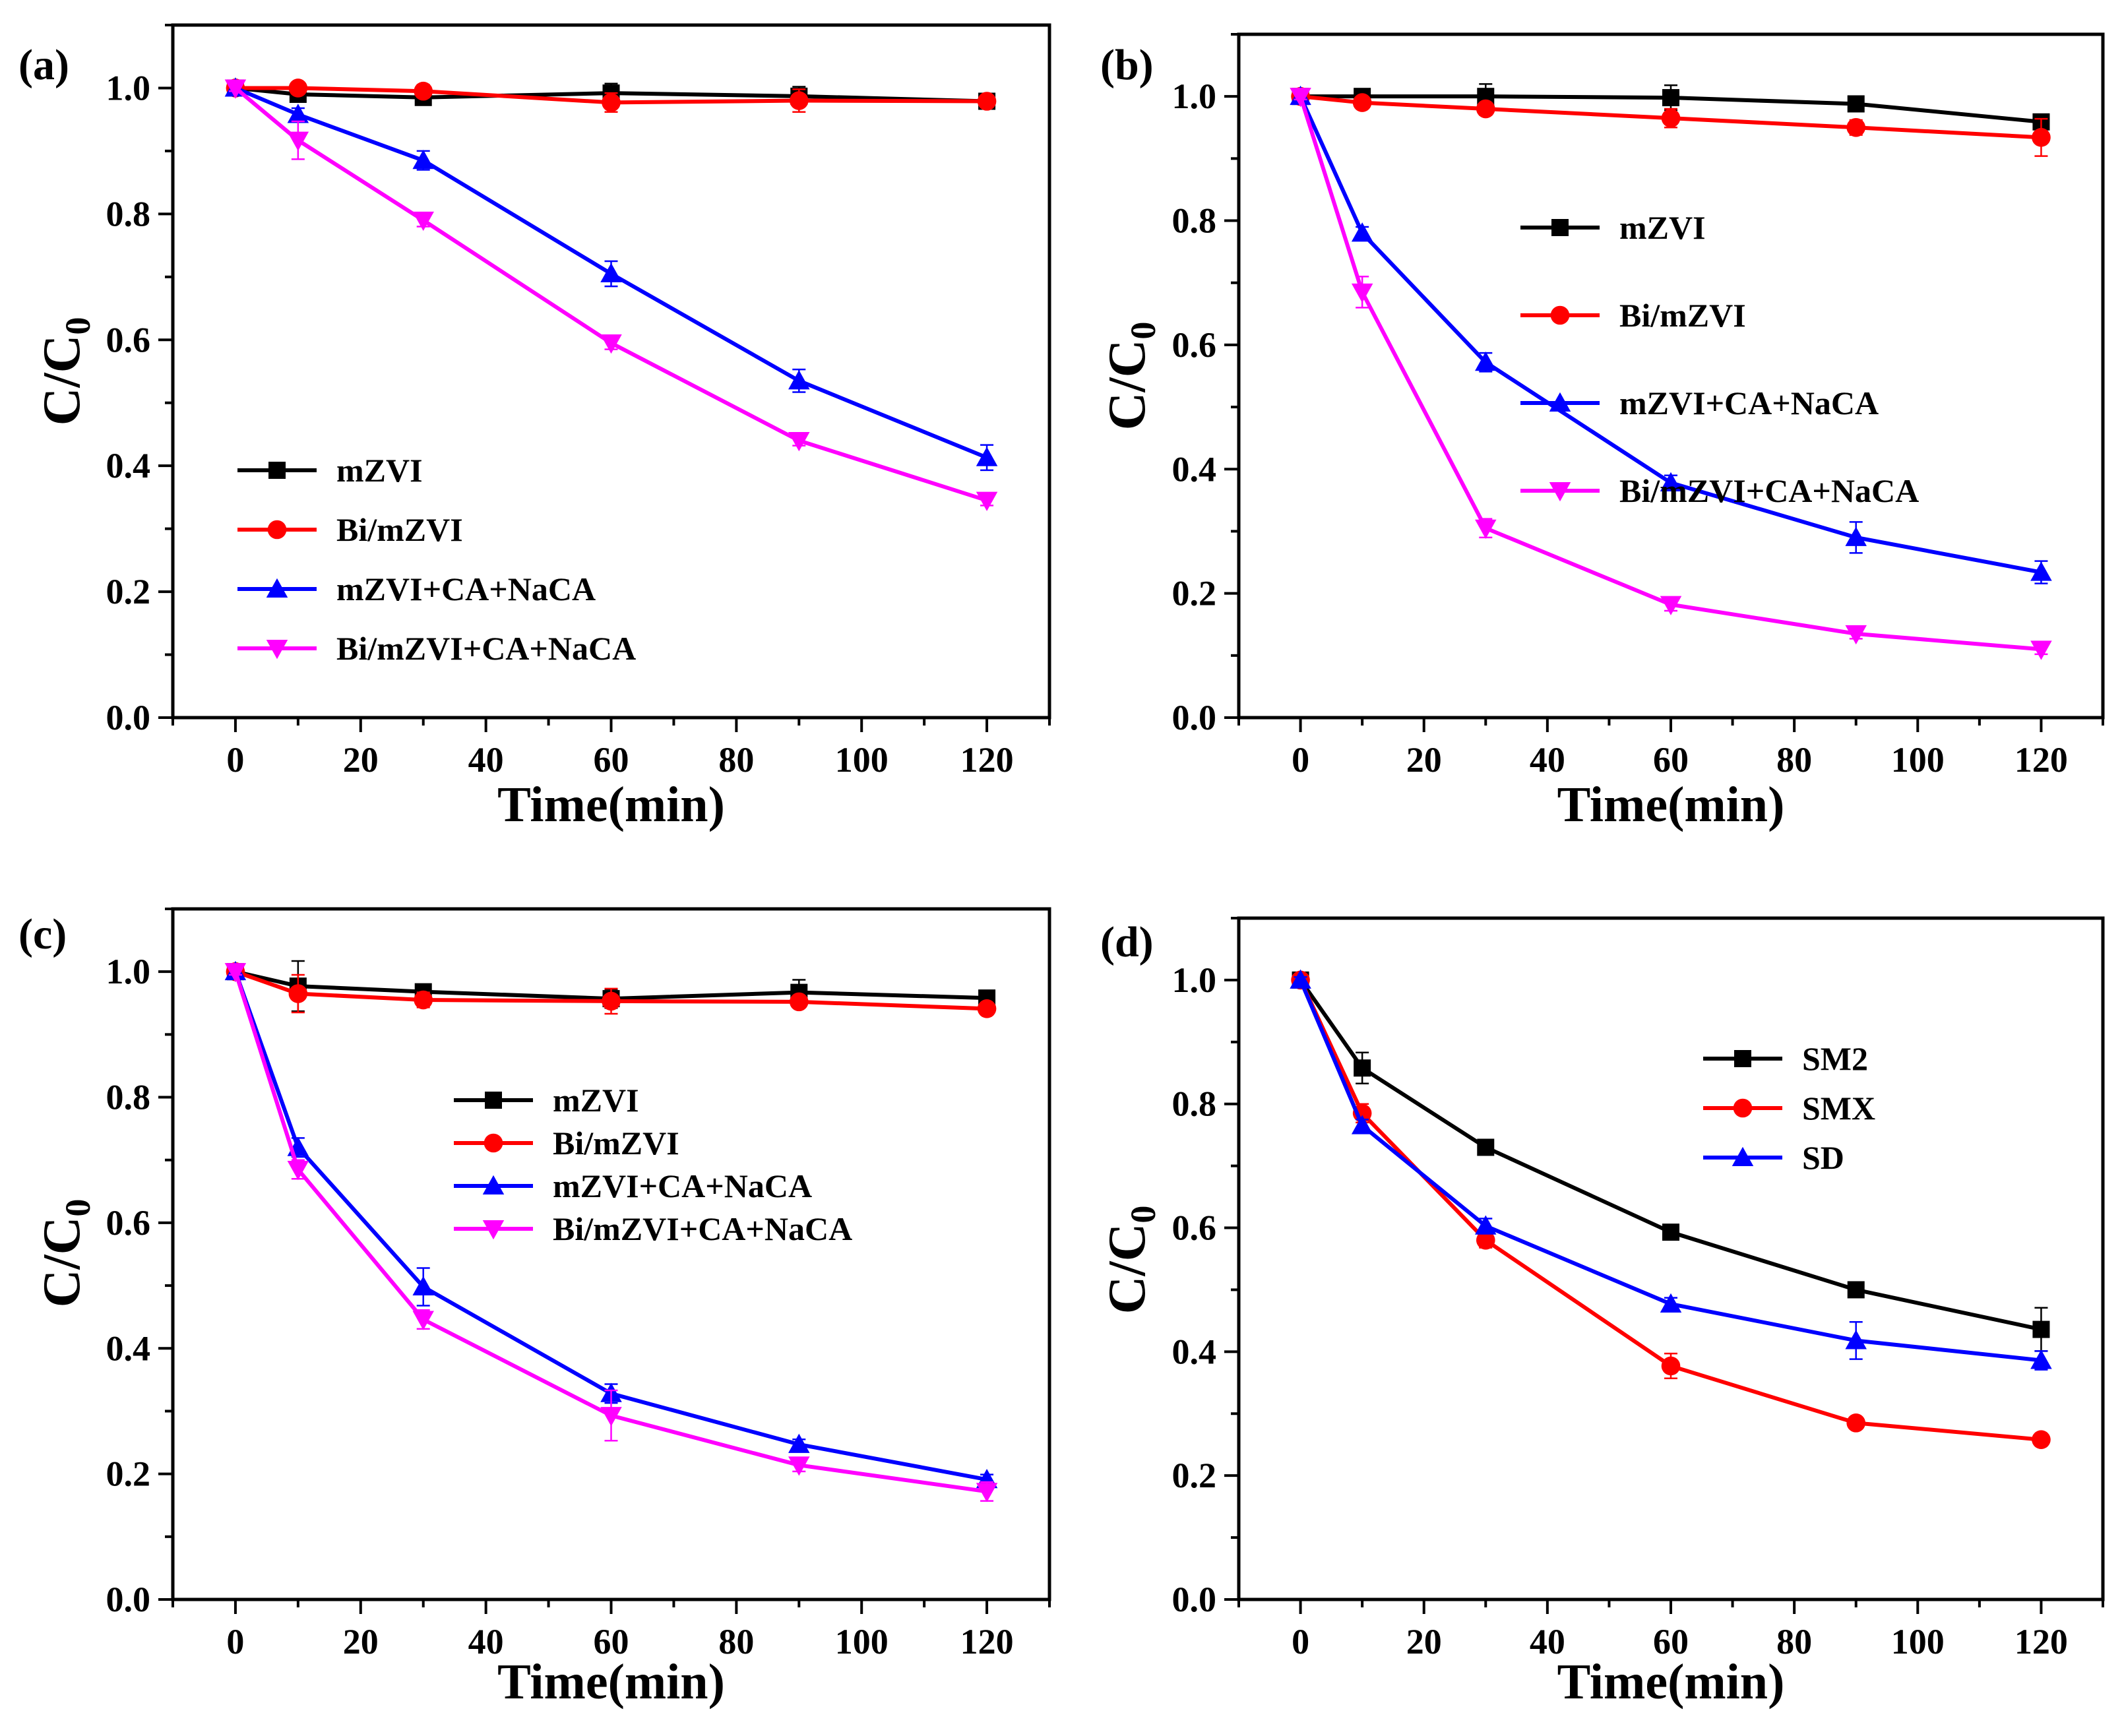 The width and height of the screenshot is (2124, 1736). Describe the element at coordinates (1789, 1108) in the screenshot. I see `legend: SM2 SMX SD` at that location.